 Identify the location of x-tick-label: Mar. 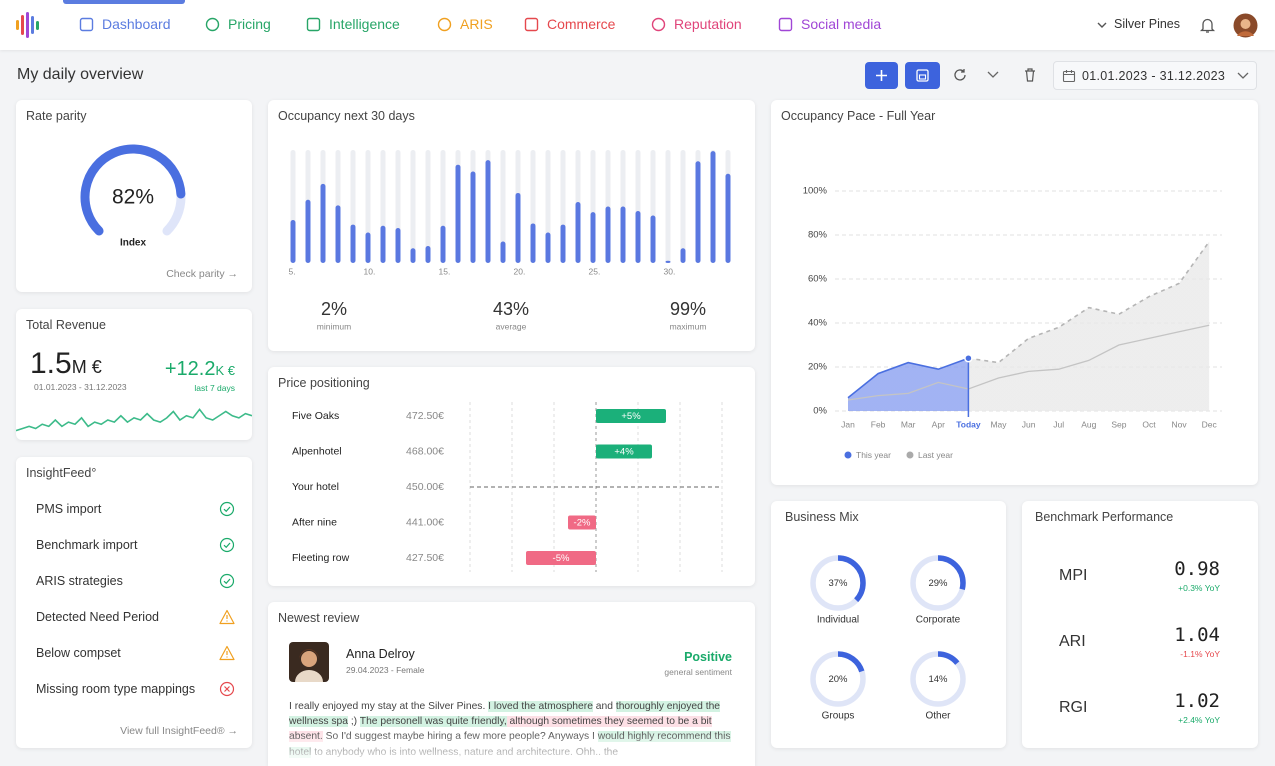
(908, 424).